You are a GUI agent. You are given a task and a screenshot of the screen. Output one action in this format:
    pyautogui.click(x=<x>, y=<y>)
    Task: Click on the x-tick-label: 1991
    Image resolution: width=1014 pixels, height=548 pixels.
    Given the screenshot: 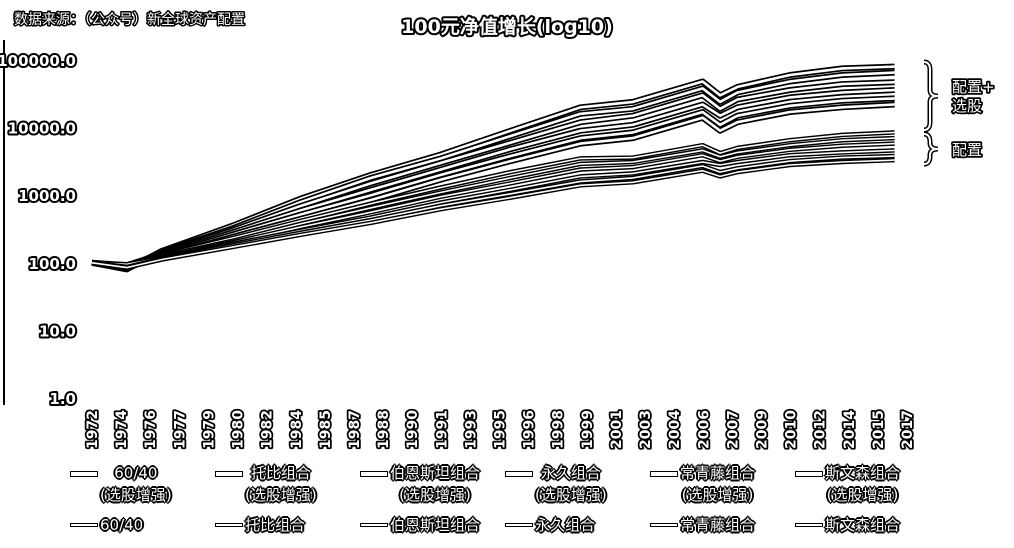 What is the action you would take?
    pyautogui.click(x=442, y=429)
    